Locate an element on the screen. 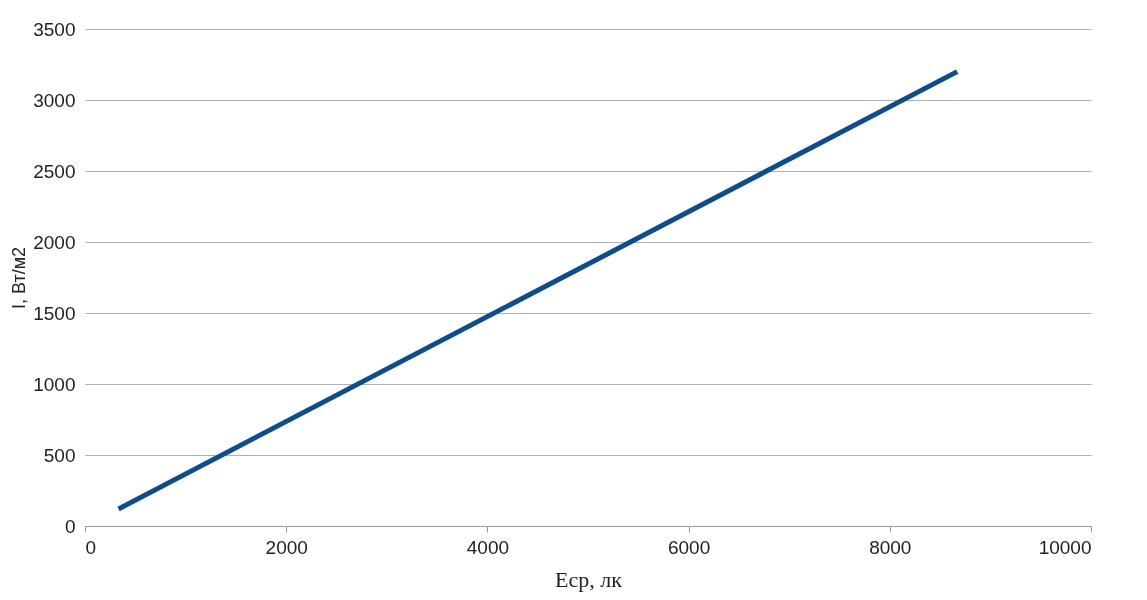 Image resolution: width=1147 pixels, height=600 pixels. y-tick-label: 2000 is located at coordinates (54, 242).